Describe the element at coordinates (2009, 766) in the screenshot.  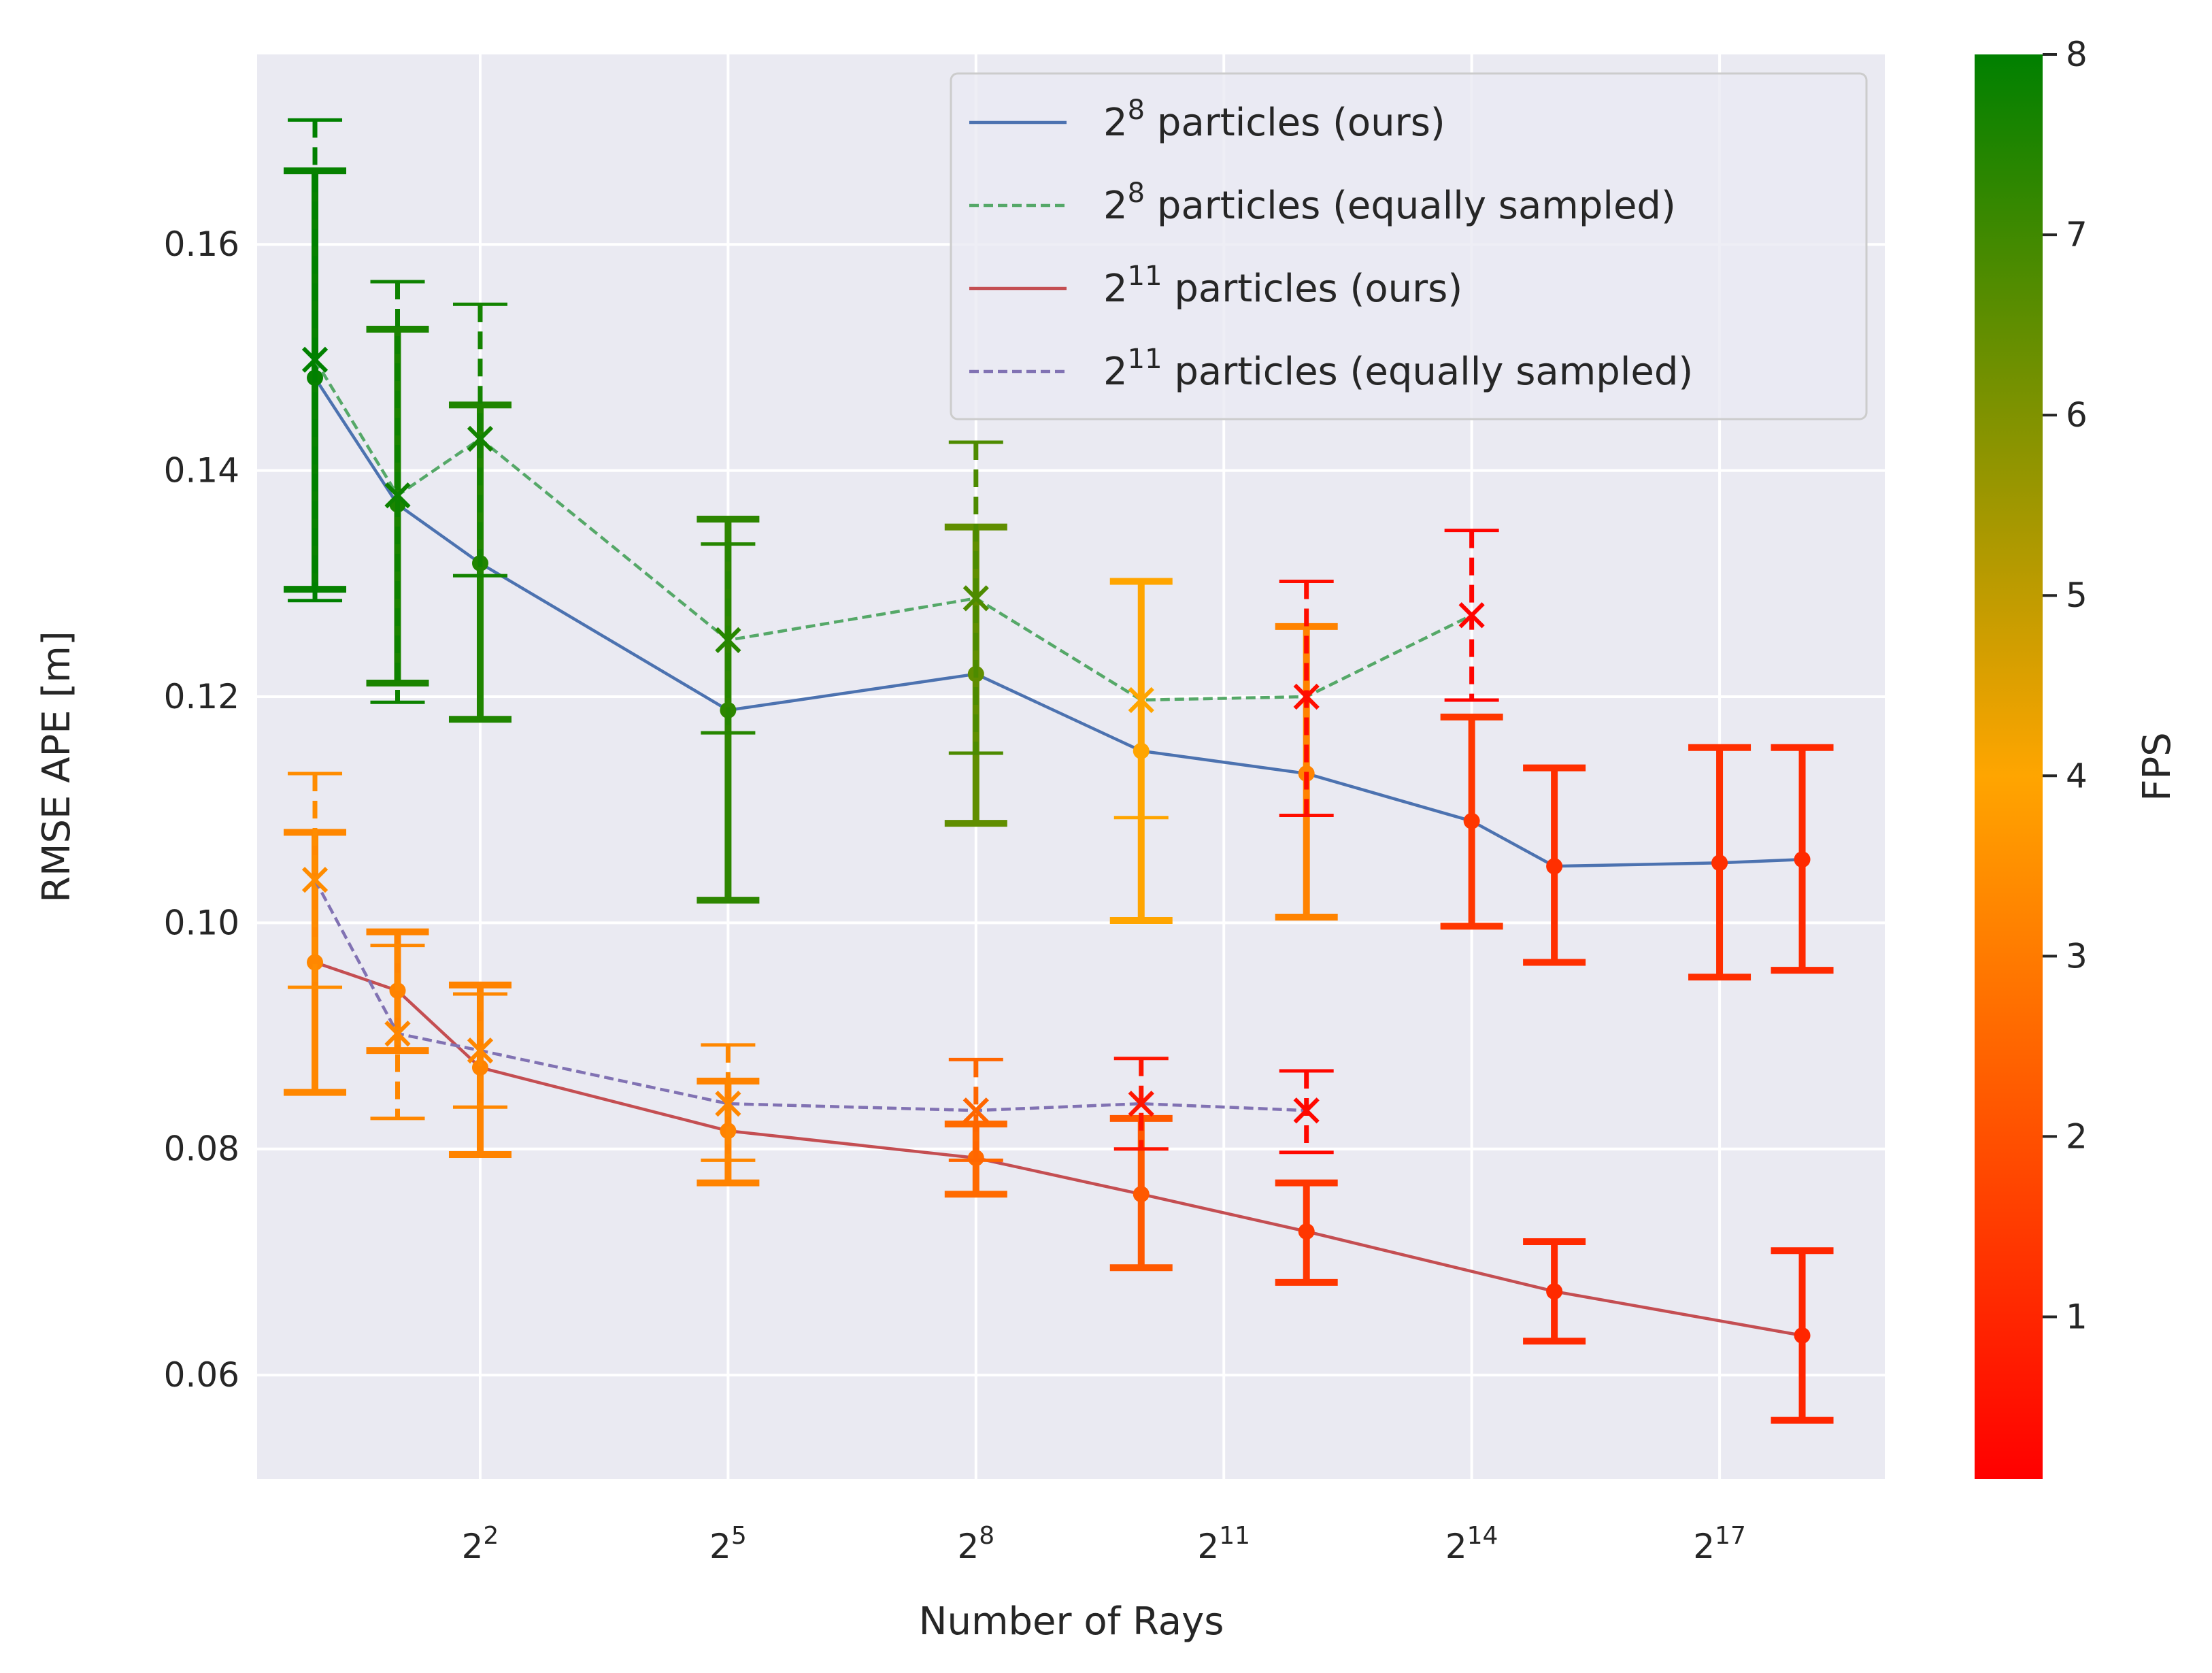
I see `colorbar-fill` at that location.